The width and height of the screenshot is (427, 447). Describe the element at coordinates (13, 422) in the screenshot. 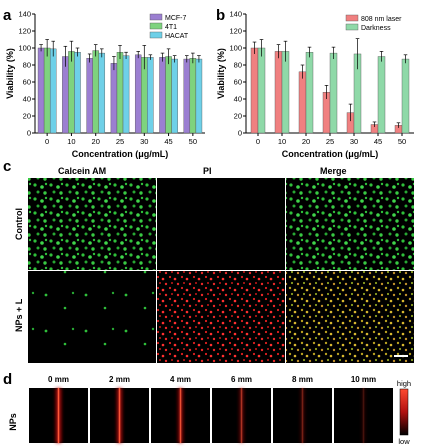

I see `row-label-nps: NPs` at that location.